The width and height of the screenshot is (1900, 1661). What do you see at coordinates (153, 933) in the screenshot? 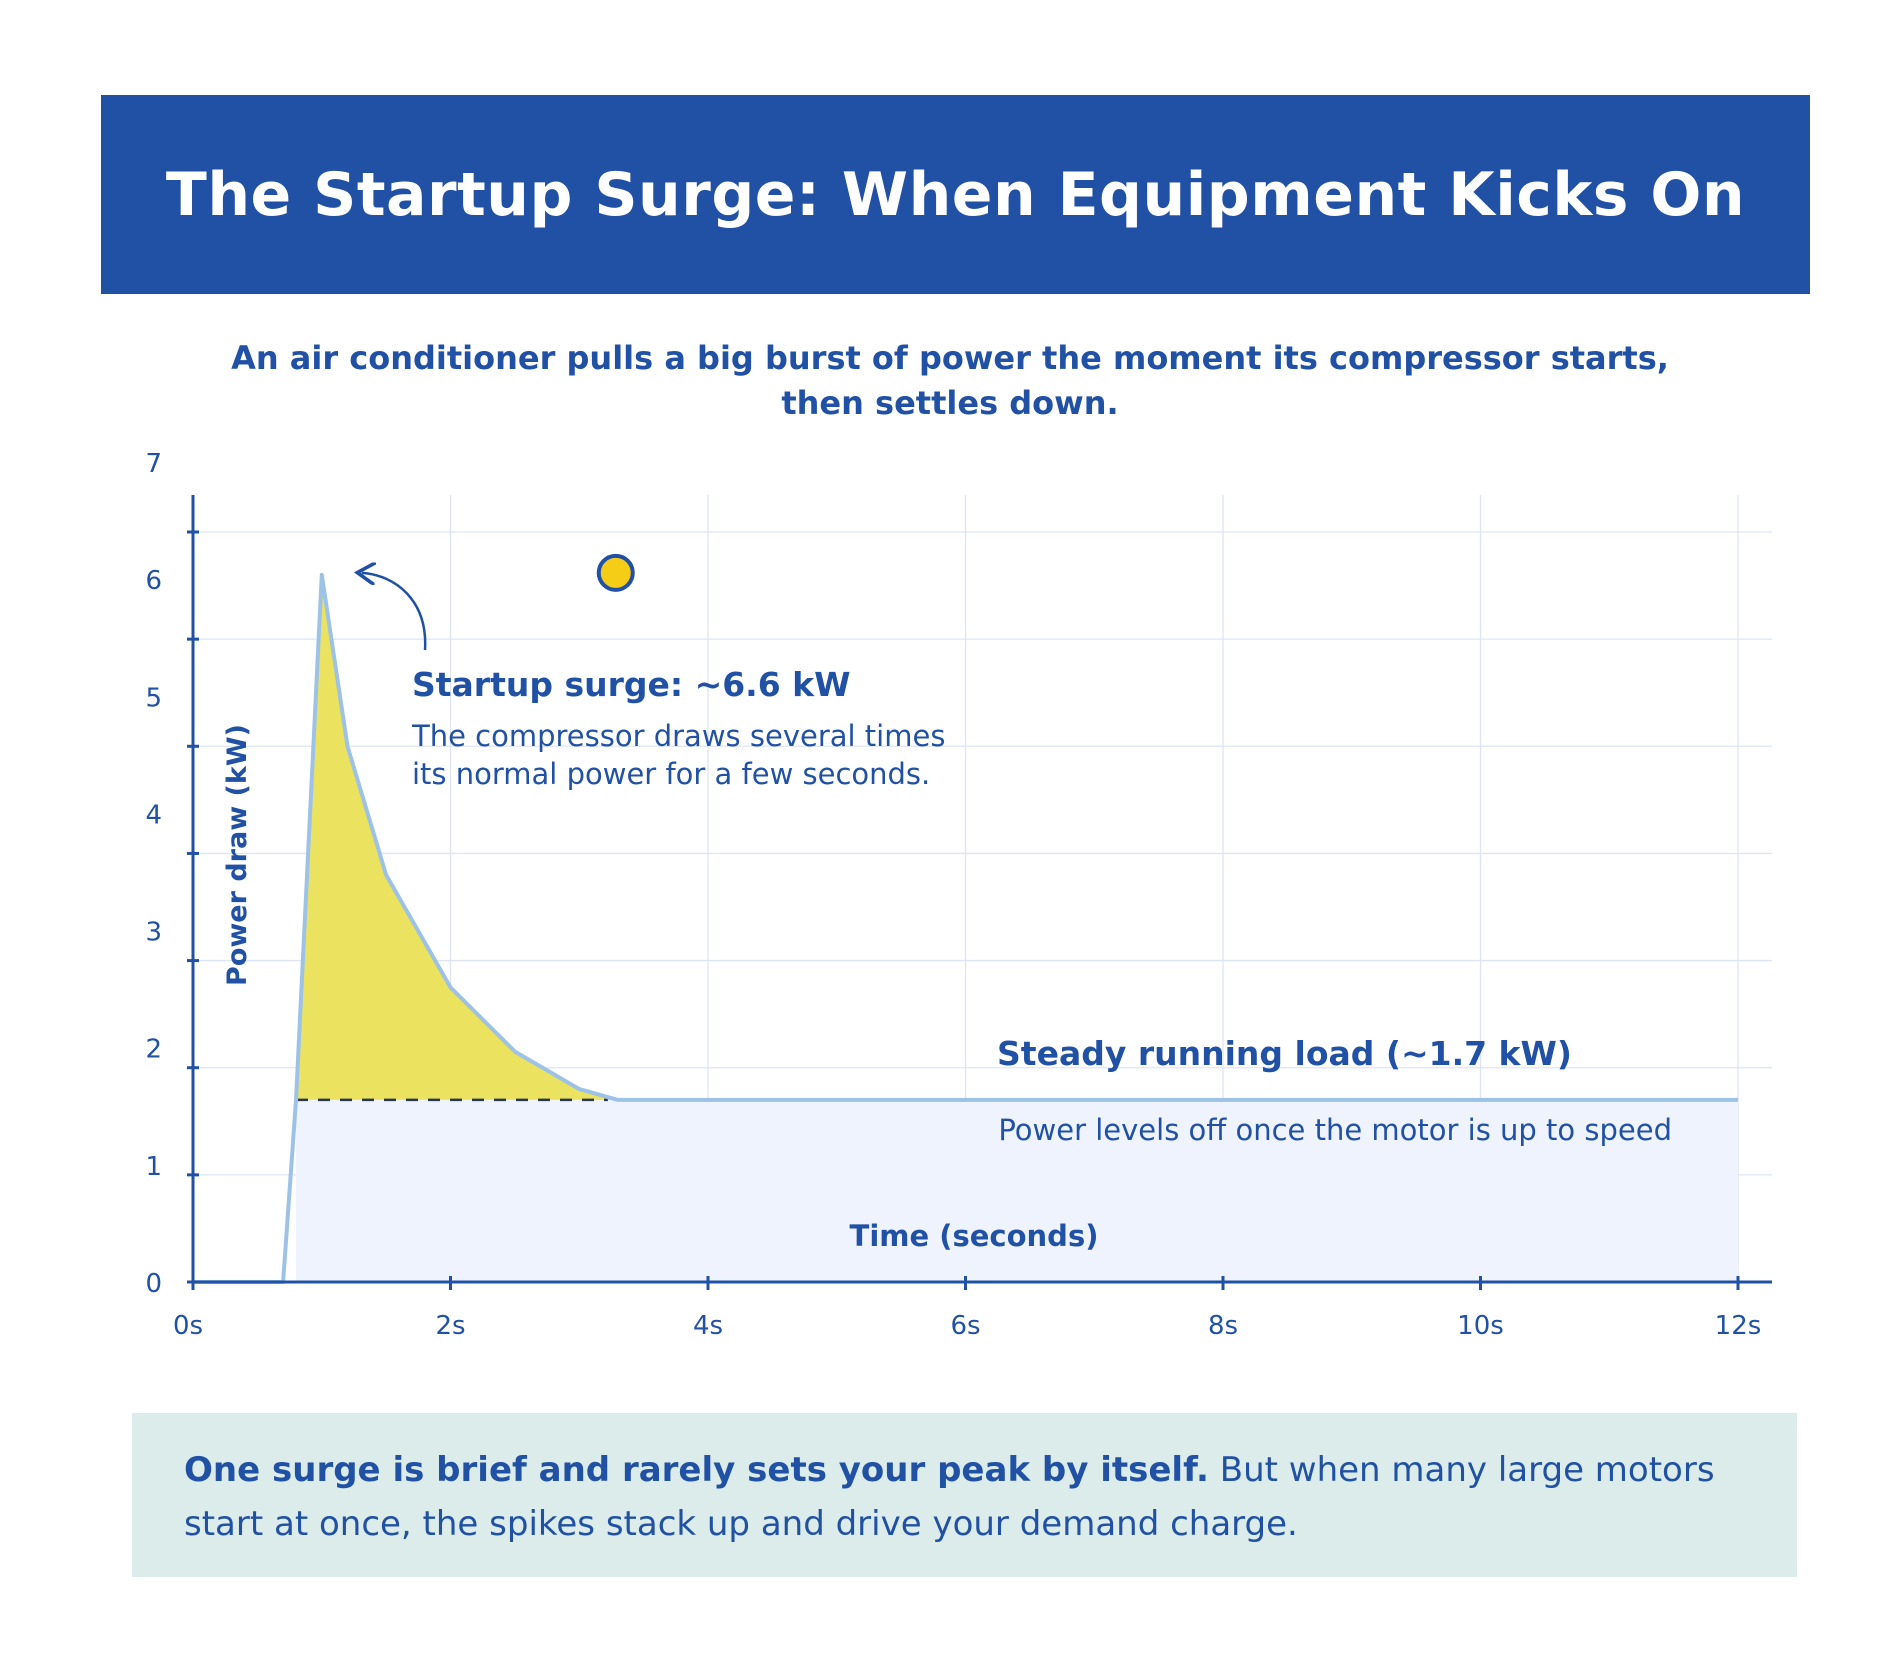
I see `y-tick-label: 3` at bounding box center [153, 933].